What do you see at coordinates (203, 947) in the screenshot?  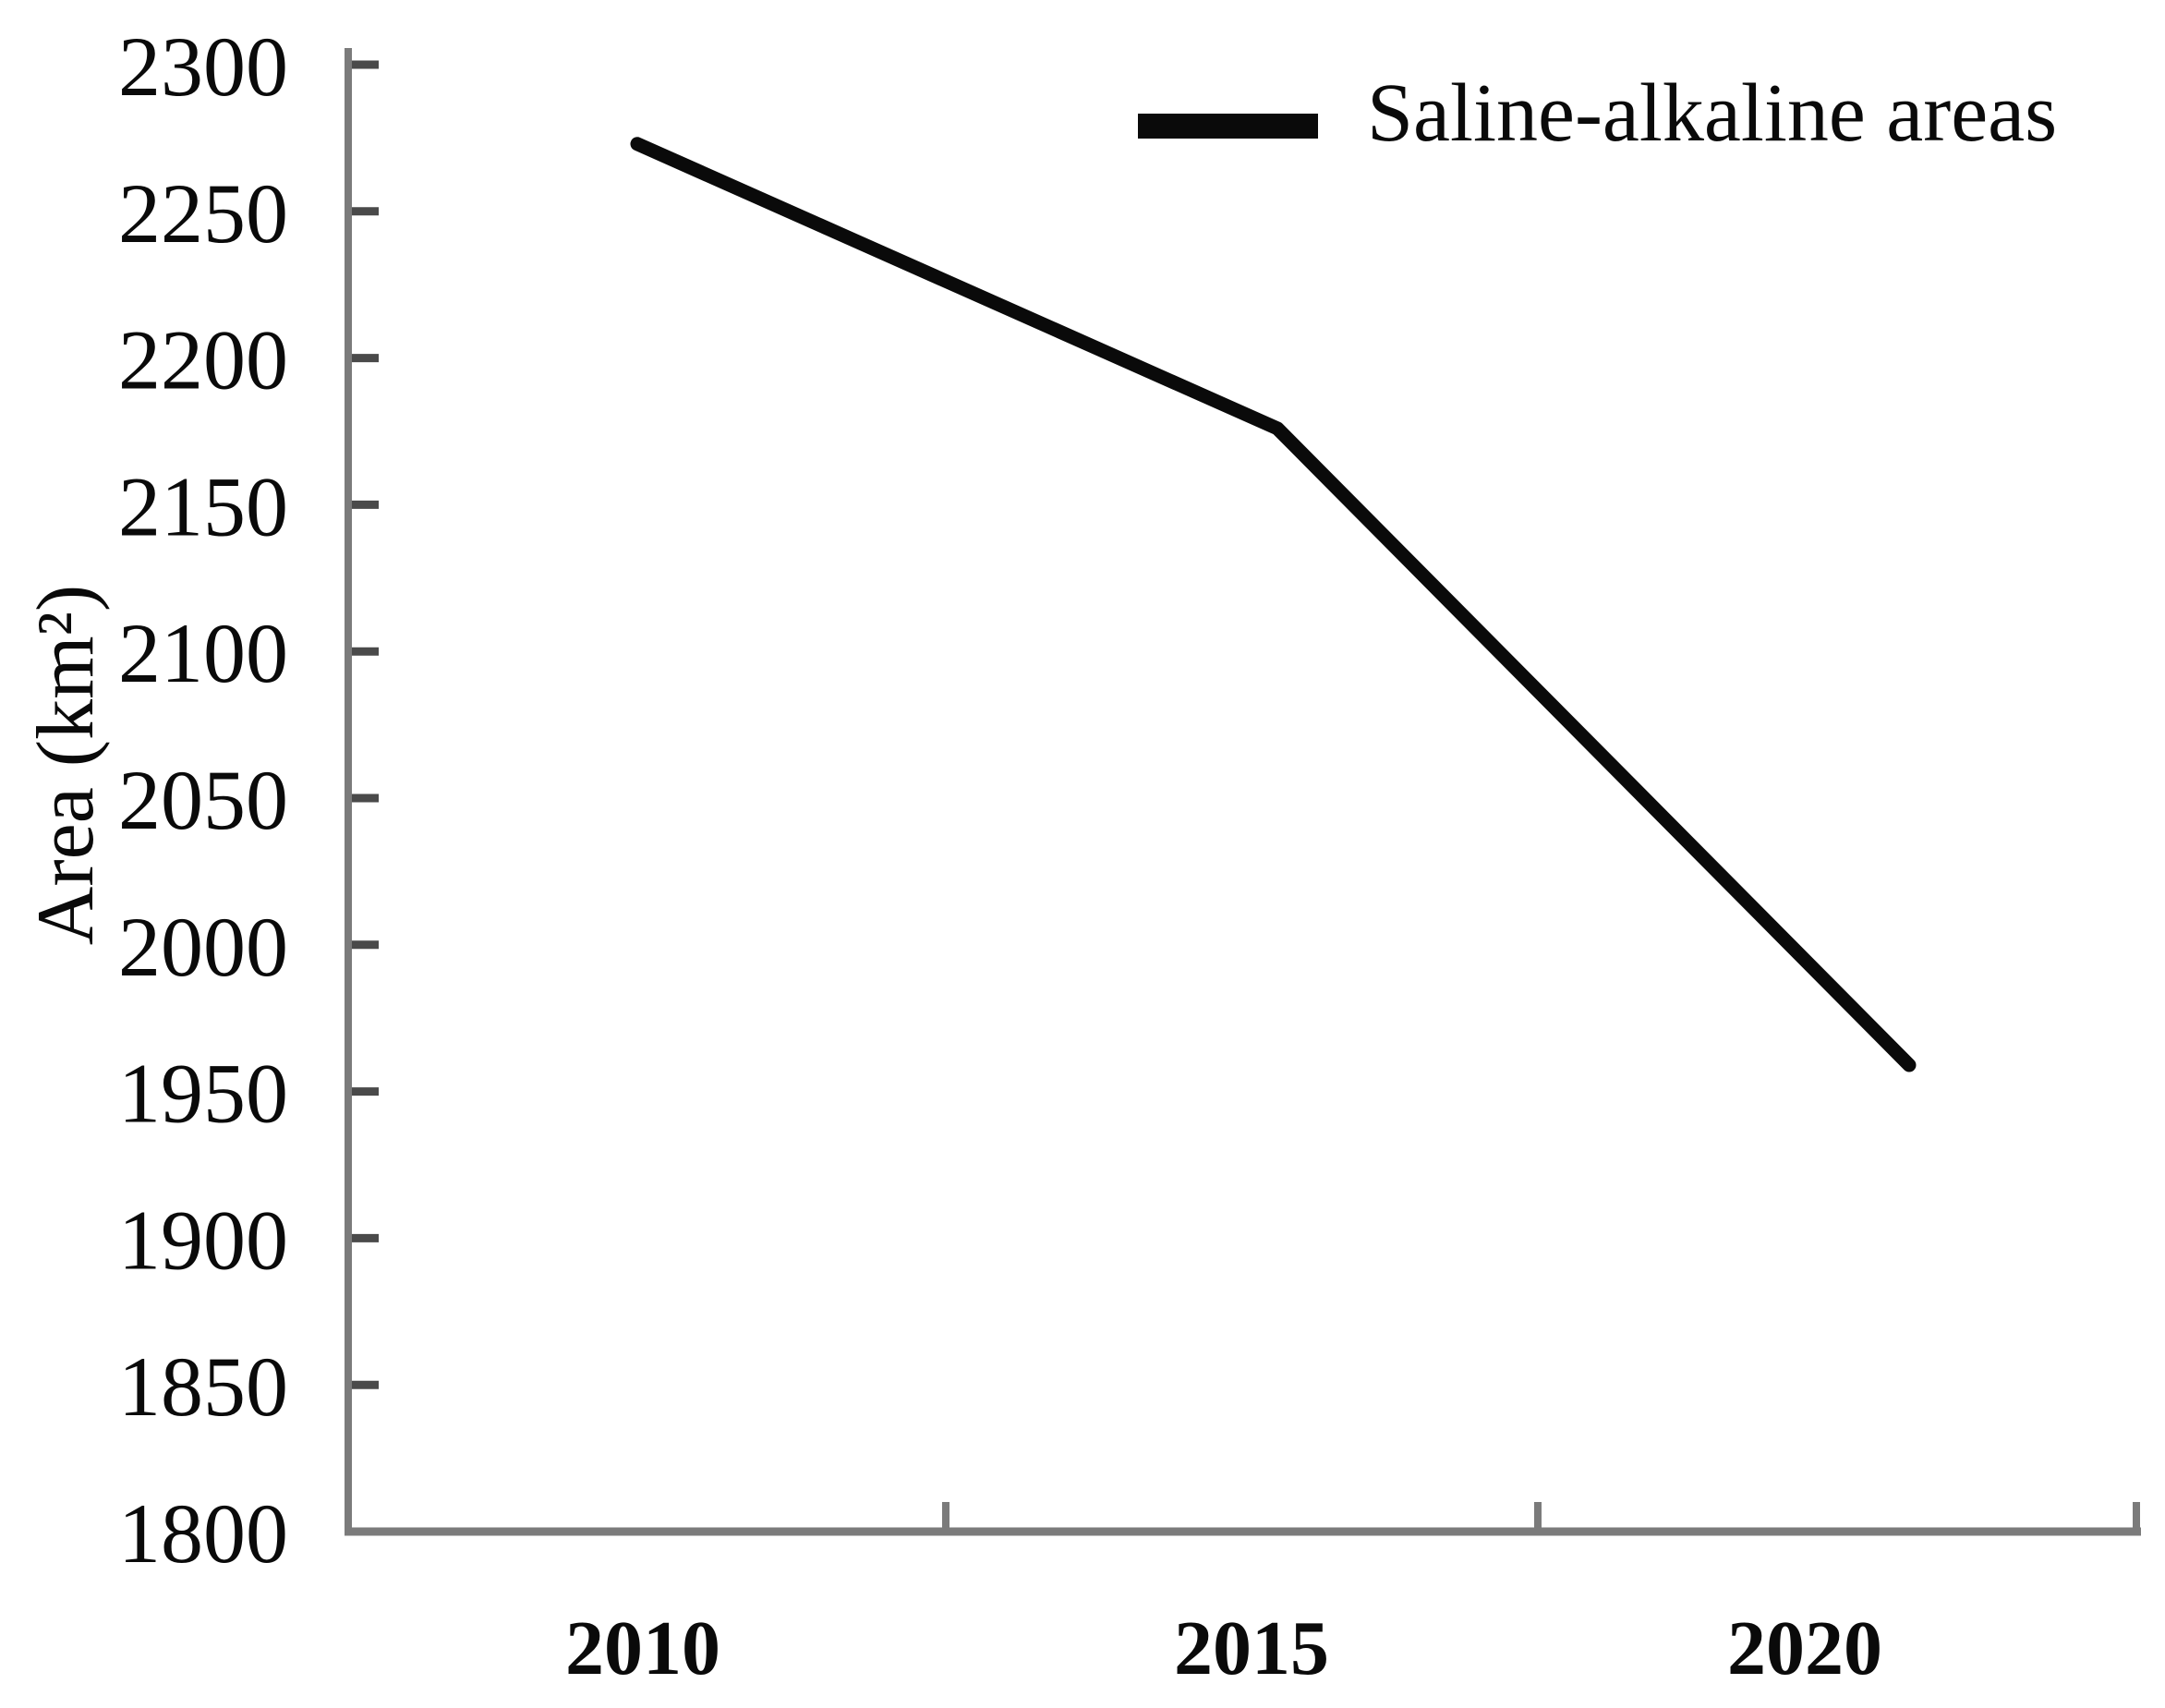 I see `y-tick-label: 2000` at bounding box center [203, 947].